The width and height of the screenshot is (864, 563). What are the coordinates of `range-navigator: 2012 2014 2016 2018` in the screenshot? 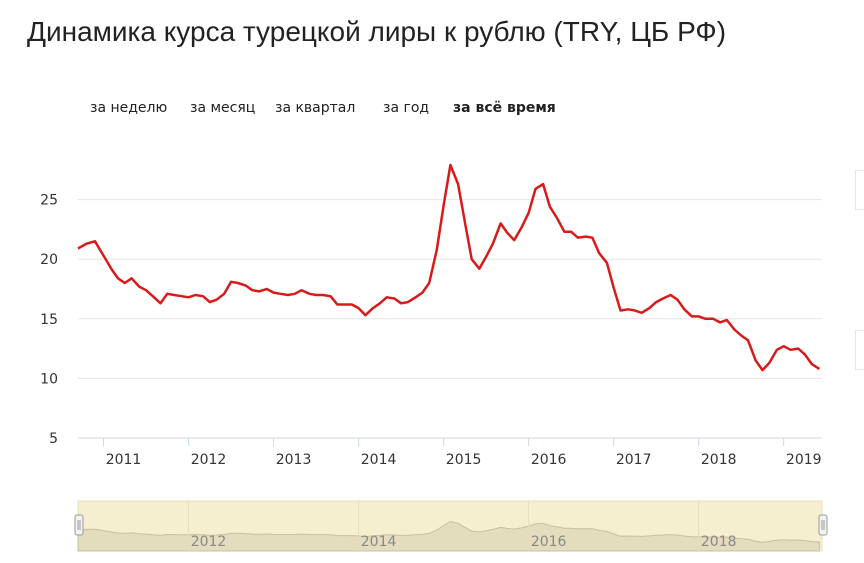 It's located at (432, 525).